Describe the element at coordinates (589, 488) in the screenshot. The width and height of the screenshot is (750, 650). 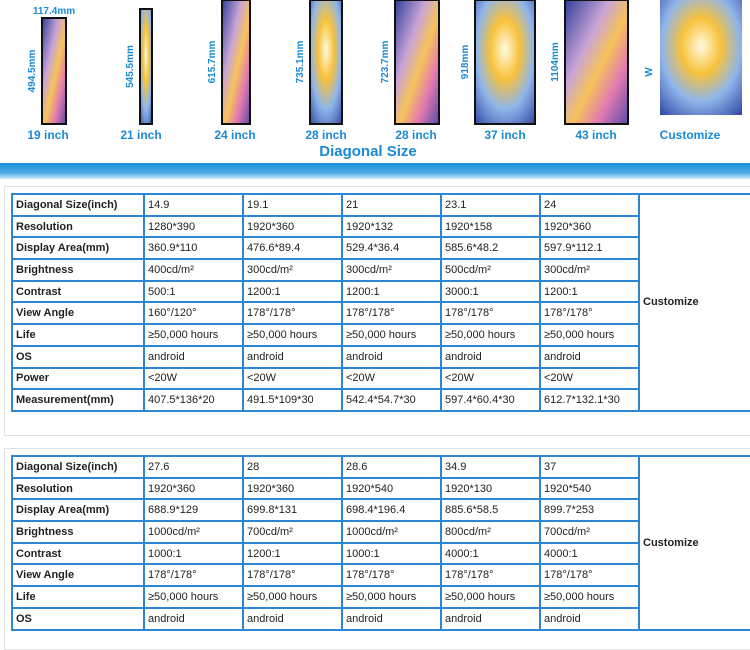
I see `spec-value: 1920*540` at that location.